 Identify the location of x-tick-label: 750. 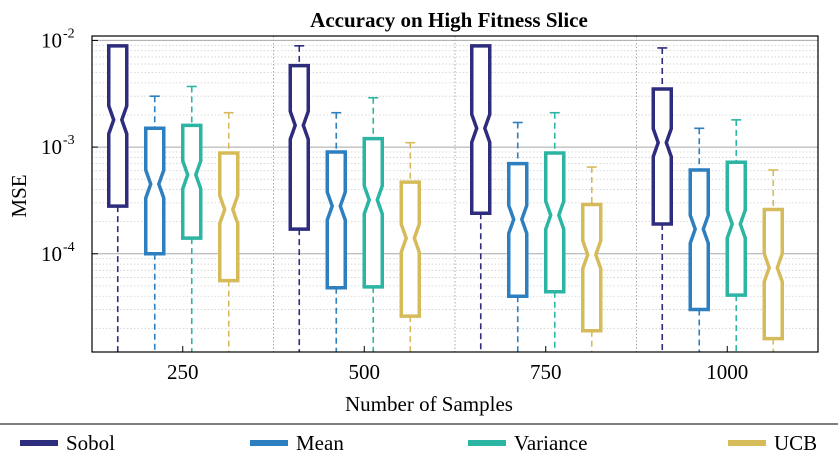
(546, 372).